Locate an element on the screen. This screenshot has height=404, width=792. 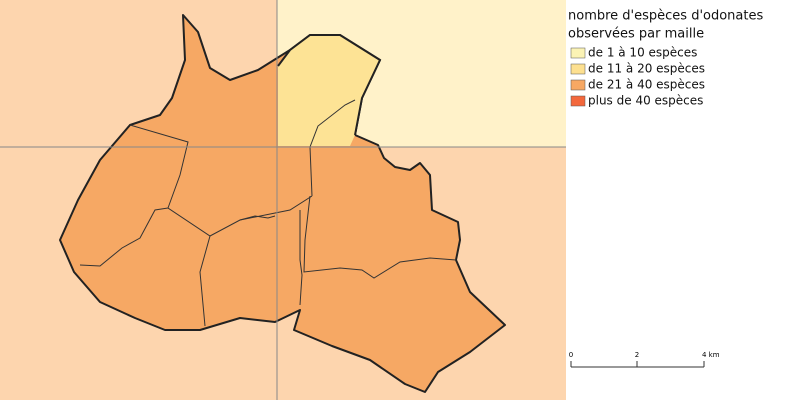
legend-label: de 1 à 10 espèces is located at coordinates (642, 53).